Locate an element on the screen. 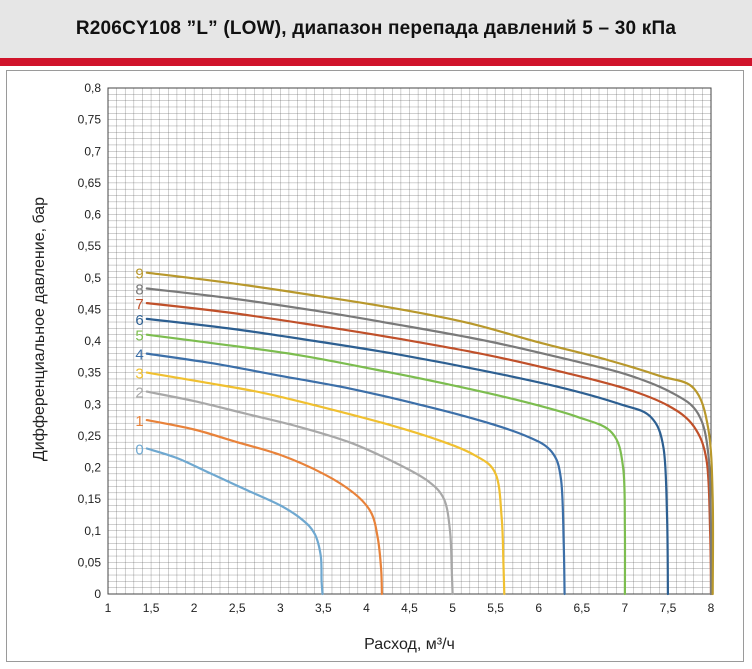 Image resolution: width=752 pixels, height=669 pixels. y-tick-label: 0 is located at coordinates (97, 594).